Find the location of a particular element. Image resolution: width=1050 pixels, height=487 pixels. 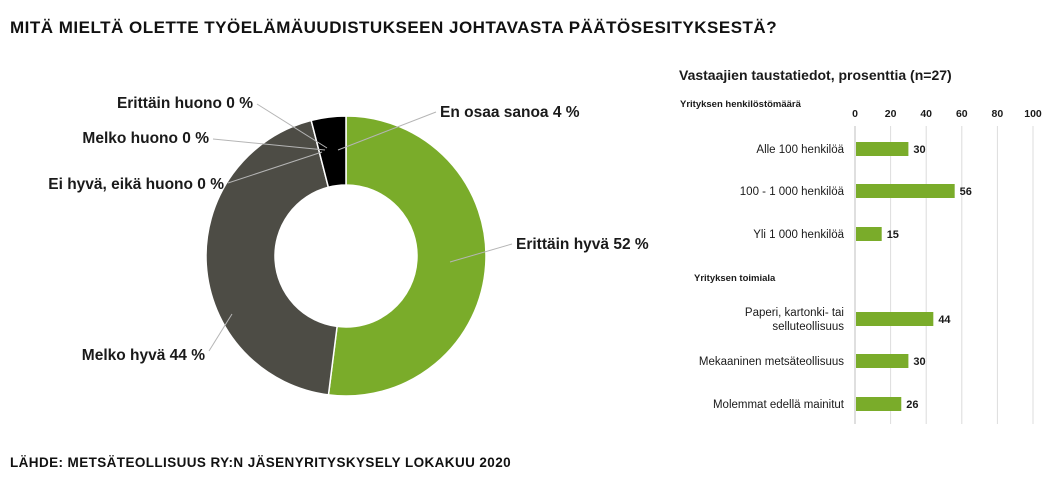

x-tick-label-5: 100 is located at coordinates (1033, 114).